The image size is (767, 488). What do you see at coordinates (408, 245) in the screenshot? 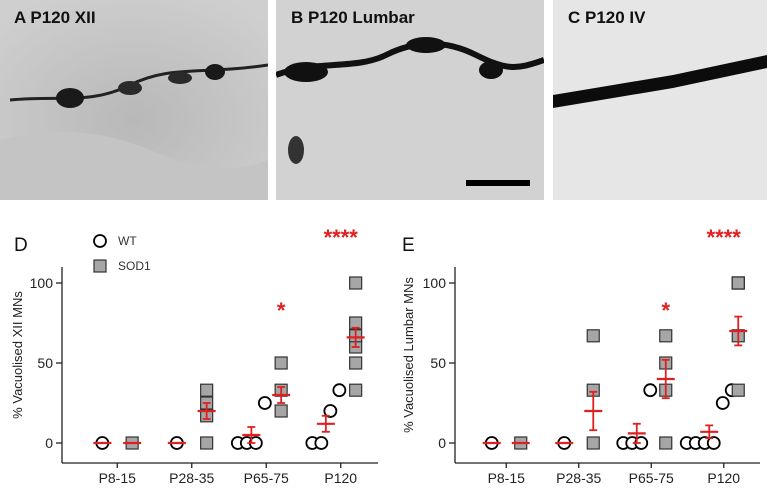
I see `panel-letter-e: E` at bounding box center [408, 245].